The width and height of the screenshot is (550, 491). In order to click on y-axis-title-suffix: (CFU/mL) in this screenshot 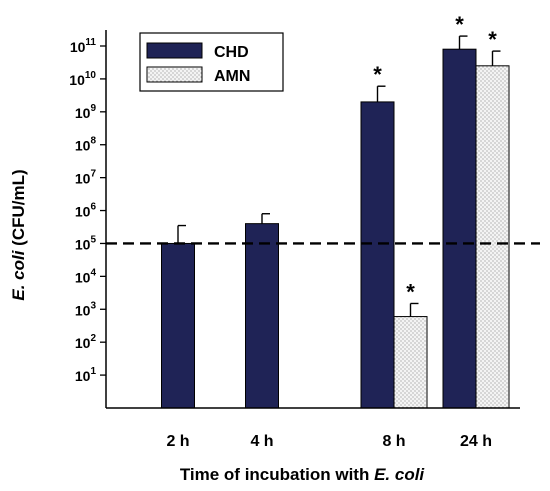, I will do `click(18, 209)`.